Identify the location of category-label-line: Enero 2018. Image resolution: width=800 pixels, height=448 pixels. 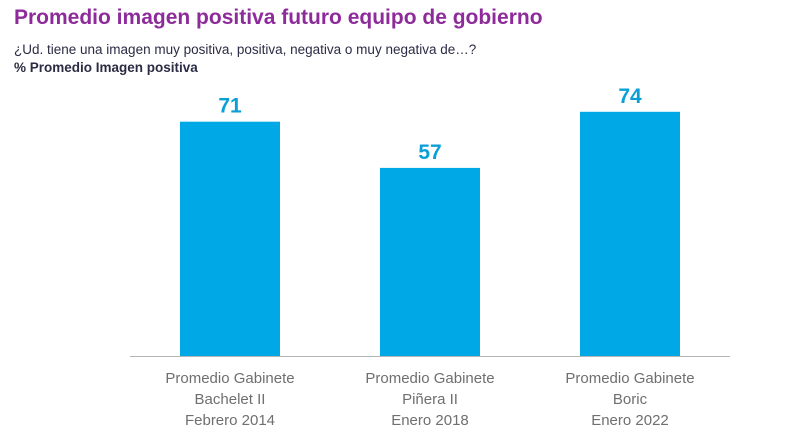
(430, 420).